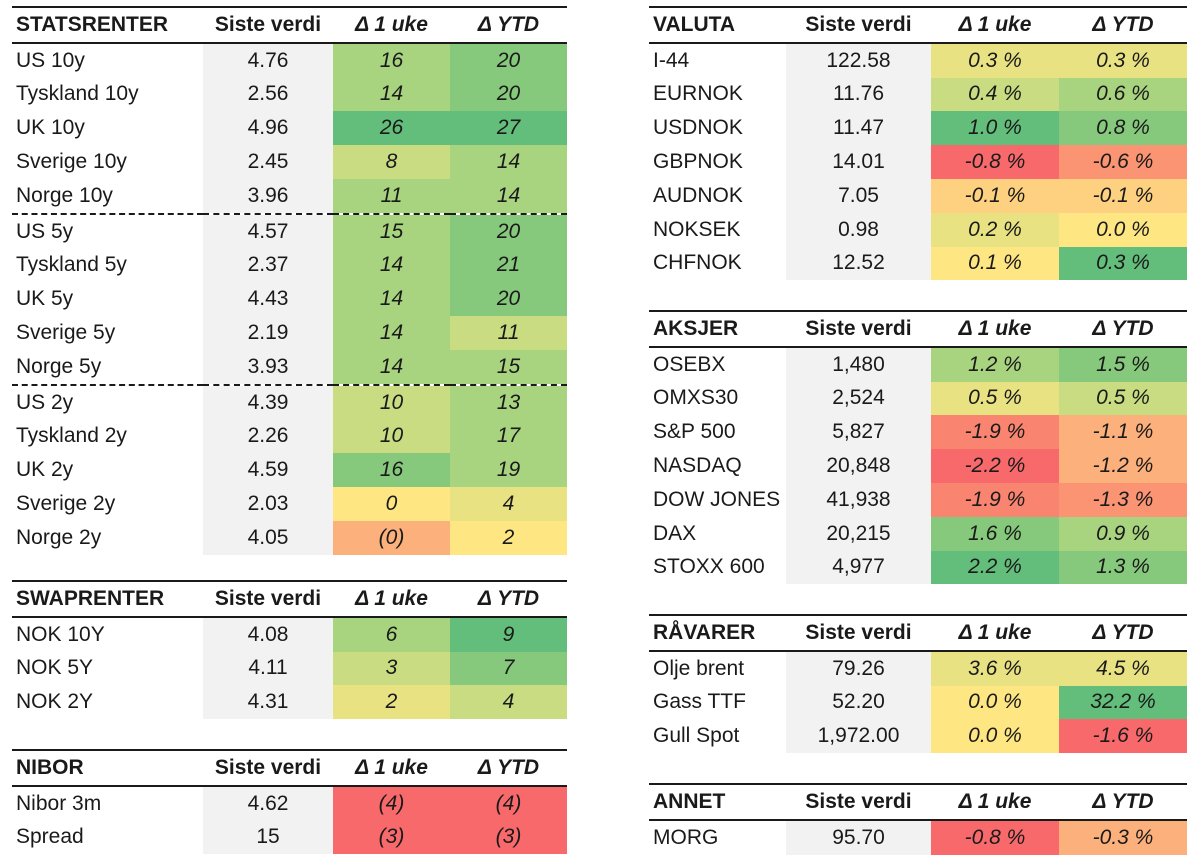  What do you see at coordinates (1123, 533) in the screenshot?
I see `ytd-change-cell: 0.9 %` at bounding box center [1123, 533].